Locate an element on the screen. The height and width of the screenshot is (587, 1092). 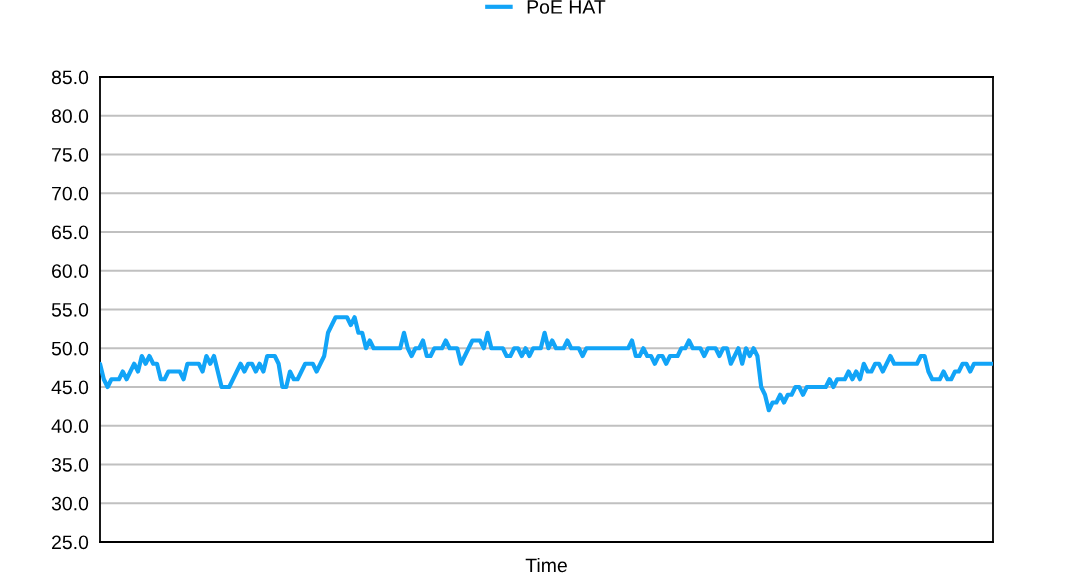
y-tick-label: 60.0 is located at coordinates (70, 271).